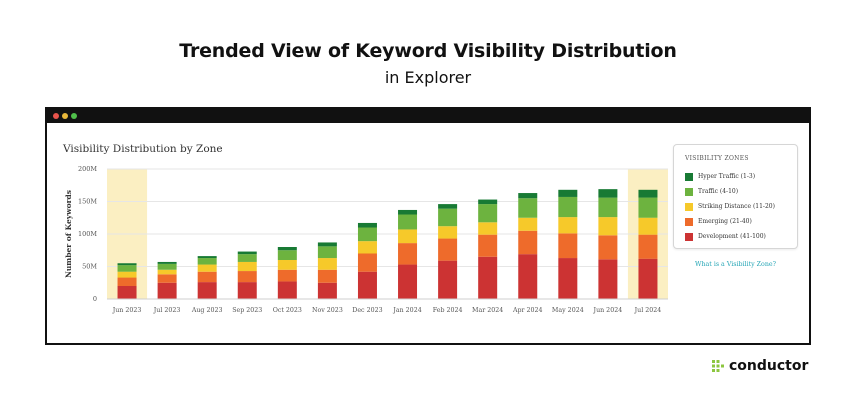 The height and width of the screenshot is (407, 856). What do you see at coordinates (74, 116) in the screenshot?
I see `window-maximize-button` at bounding box center [74, 116].